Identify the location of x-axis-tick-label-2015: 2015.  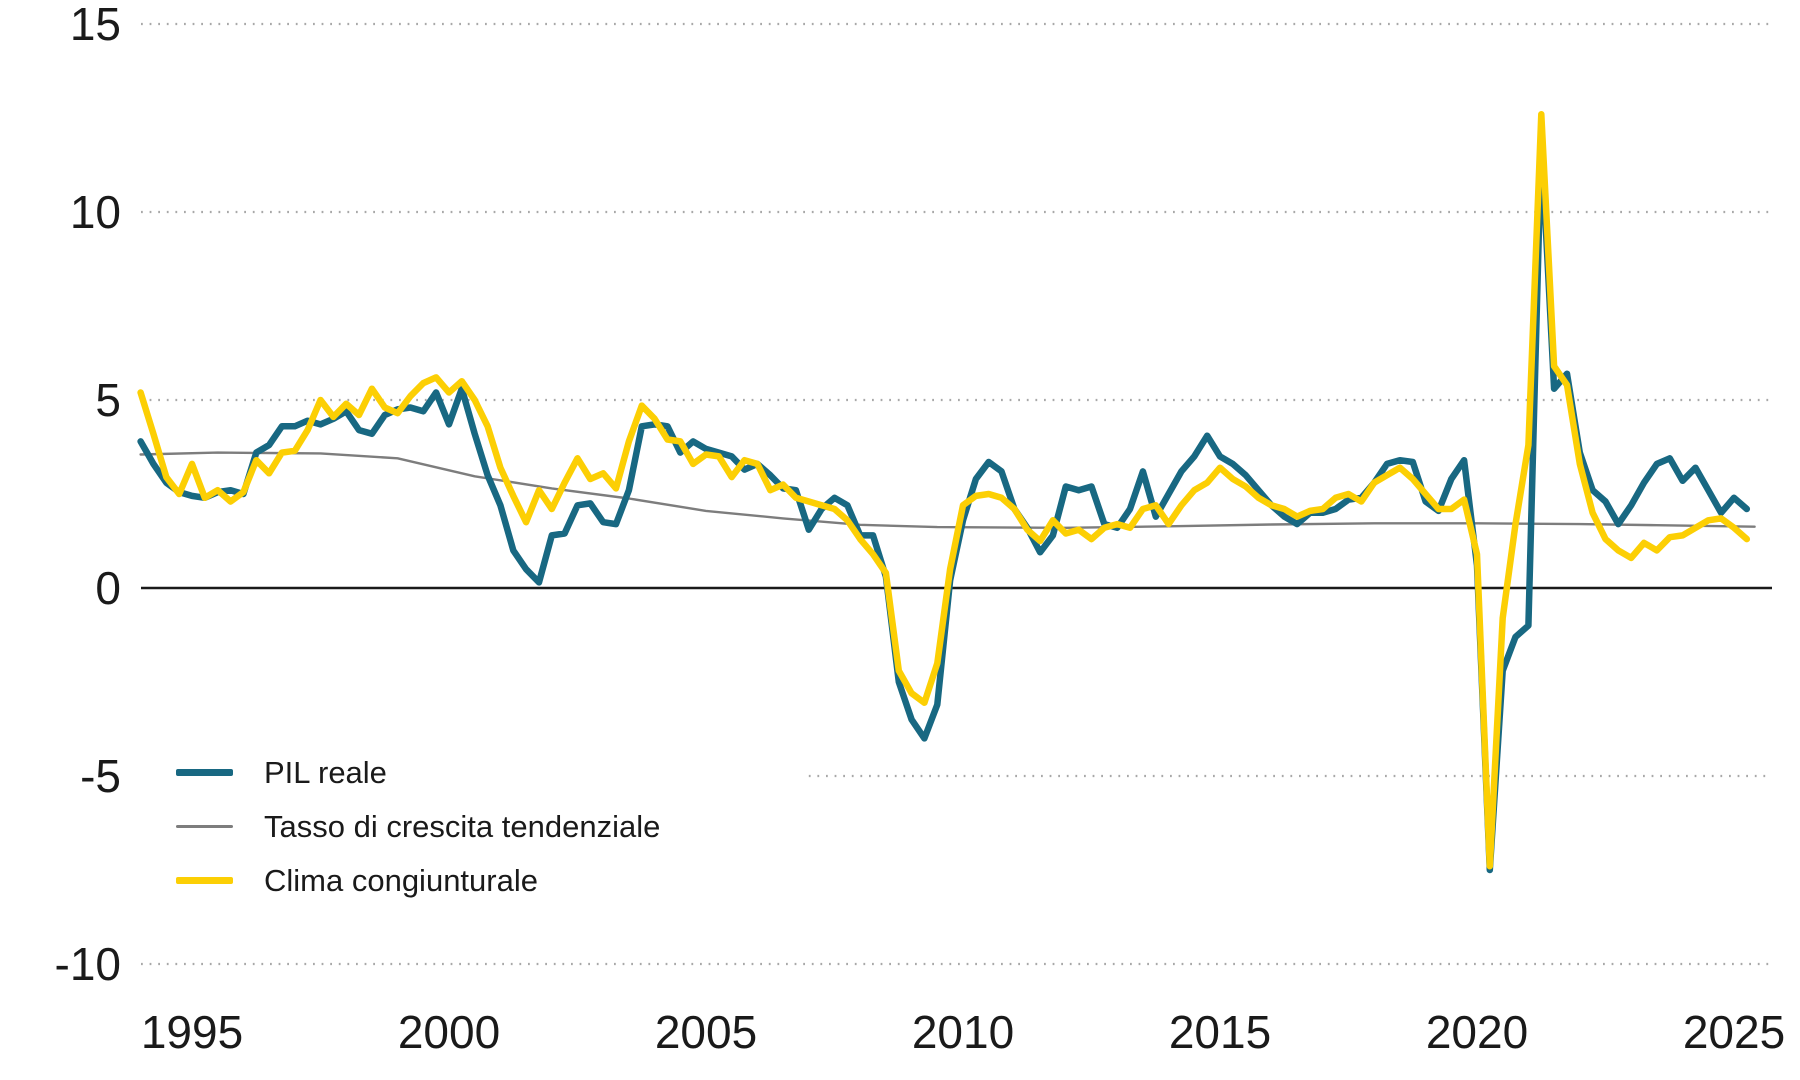
(1220, 1032).